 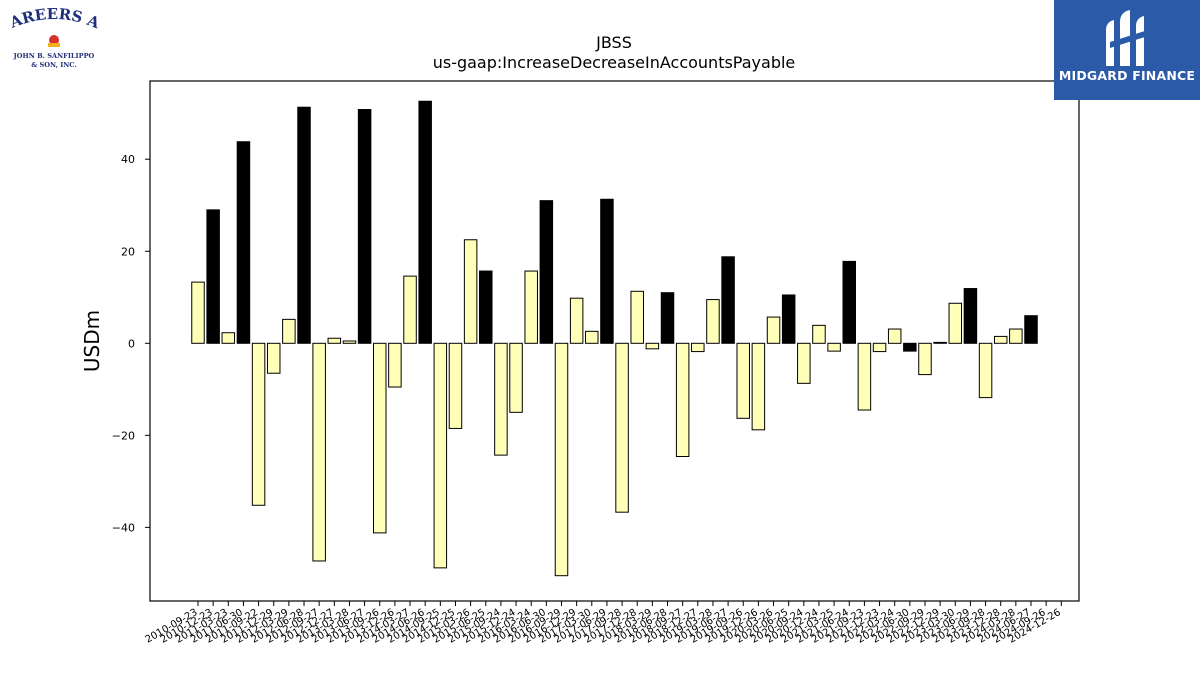 I want to click on svg-text: CAREERS AT, so click(x=53, y=19).